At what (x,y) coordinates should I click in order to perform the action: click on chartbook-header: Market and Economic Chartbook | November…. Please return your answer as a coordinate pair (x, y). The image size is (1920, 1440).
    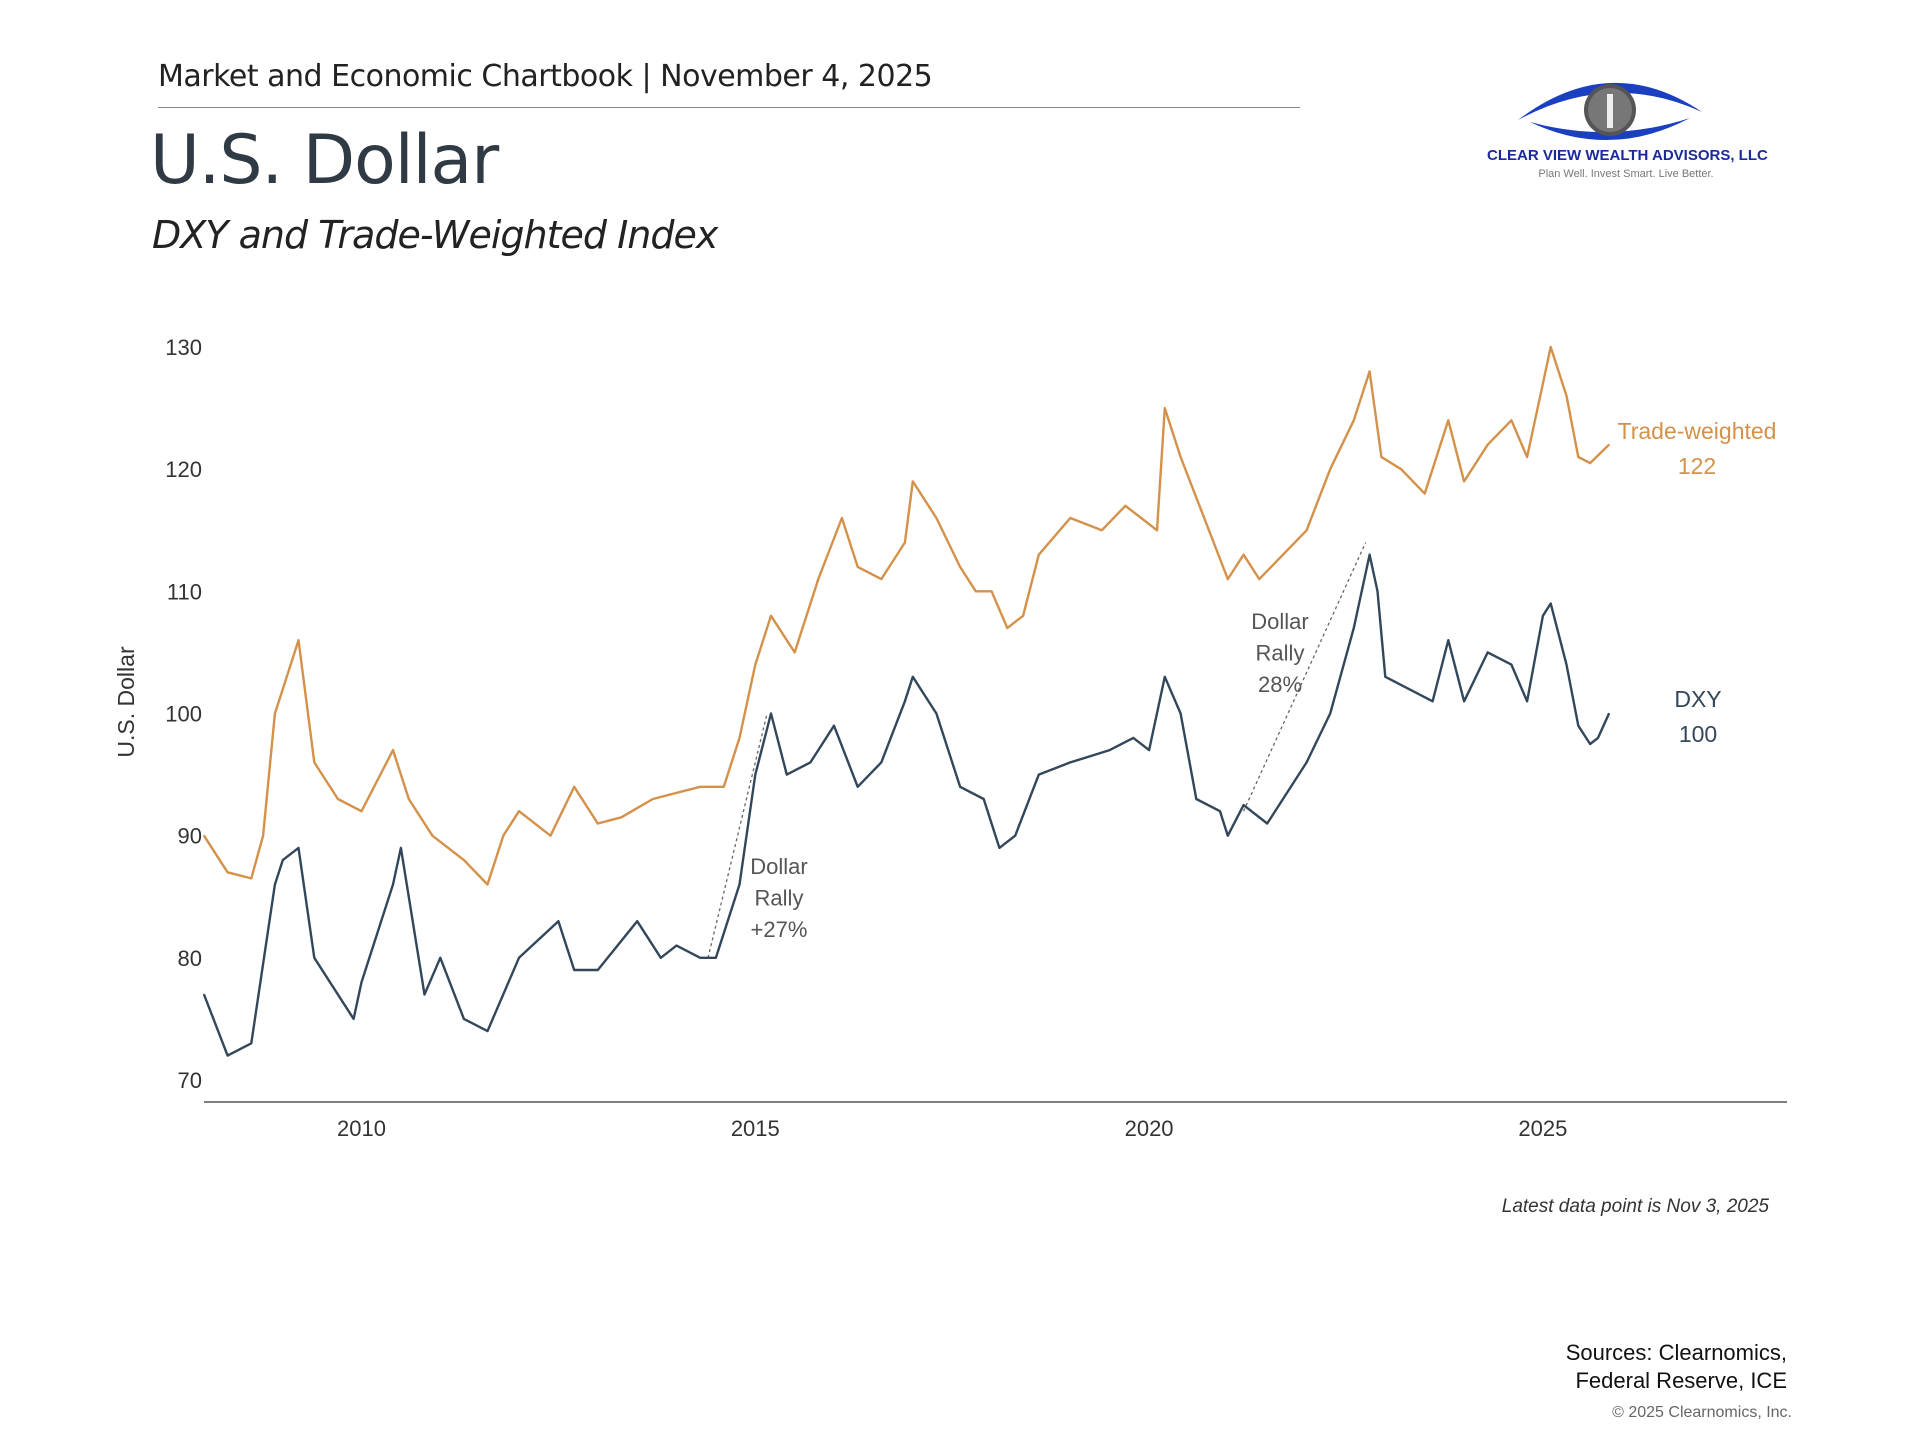
    Looking at the image, I should click on (545, 76).